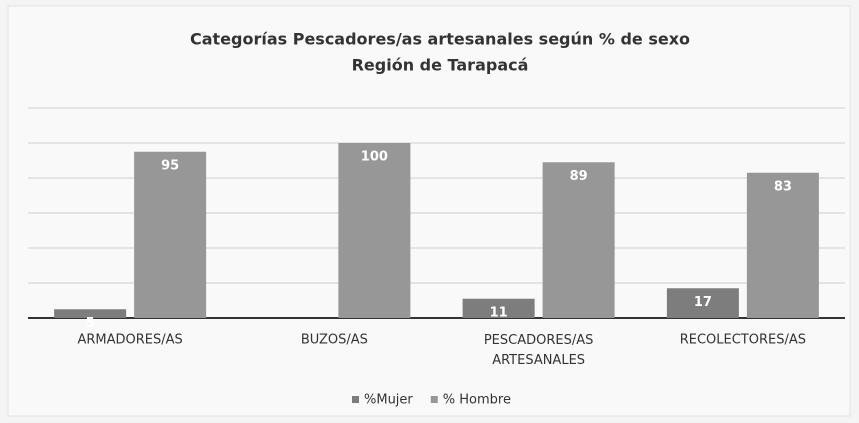 This screenshot has width=859, height=423. What do you see at coordinates (334, 340) in the screenshot?
I see `x-tick-label: BUZOS/AS` at bounding box center [334, 340].